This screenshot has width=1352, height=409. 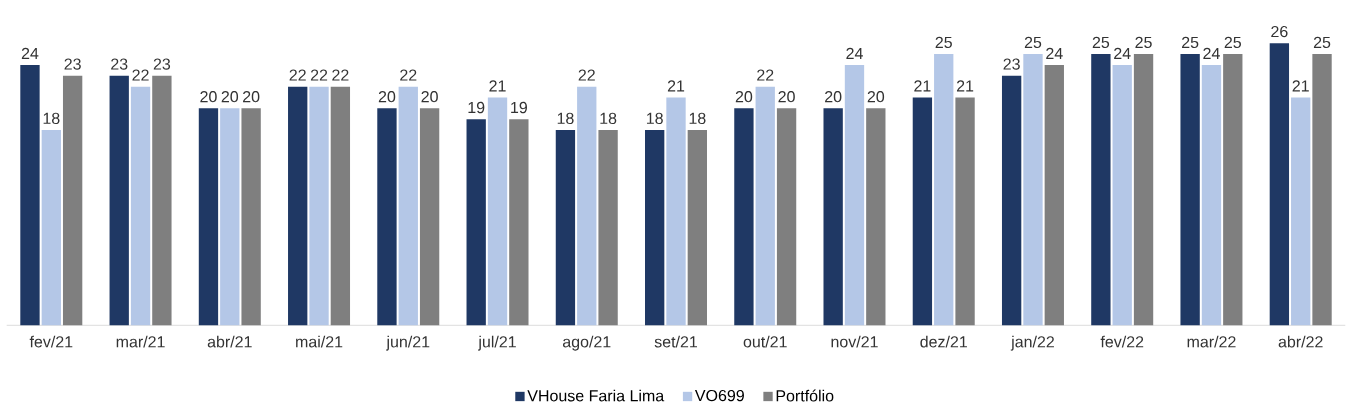 What do you see at coordinates (319, 341) in the screenshot?
I see `x-tick-label: mai/21` at bounding box center [319, 341].